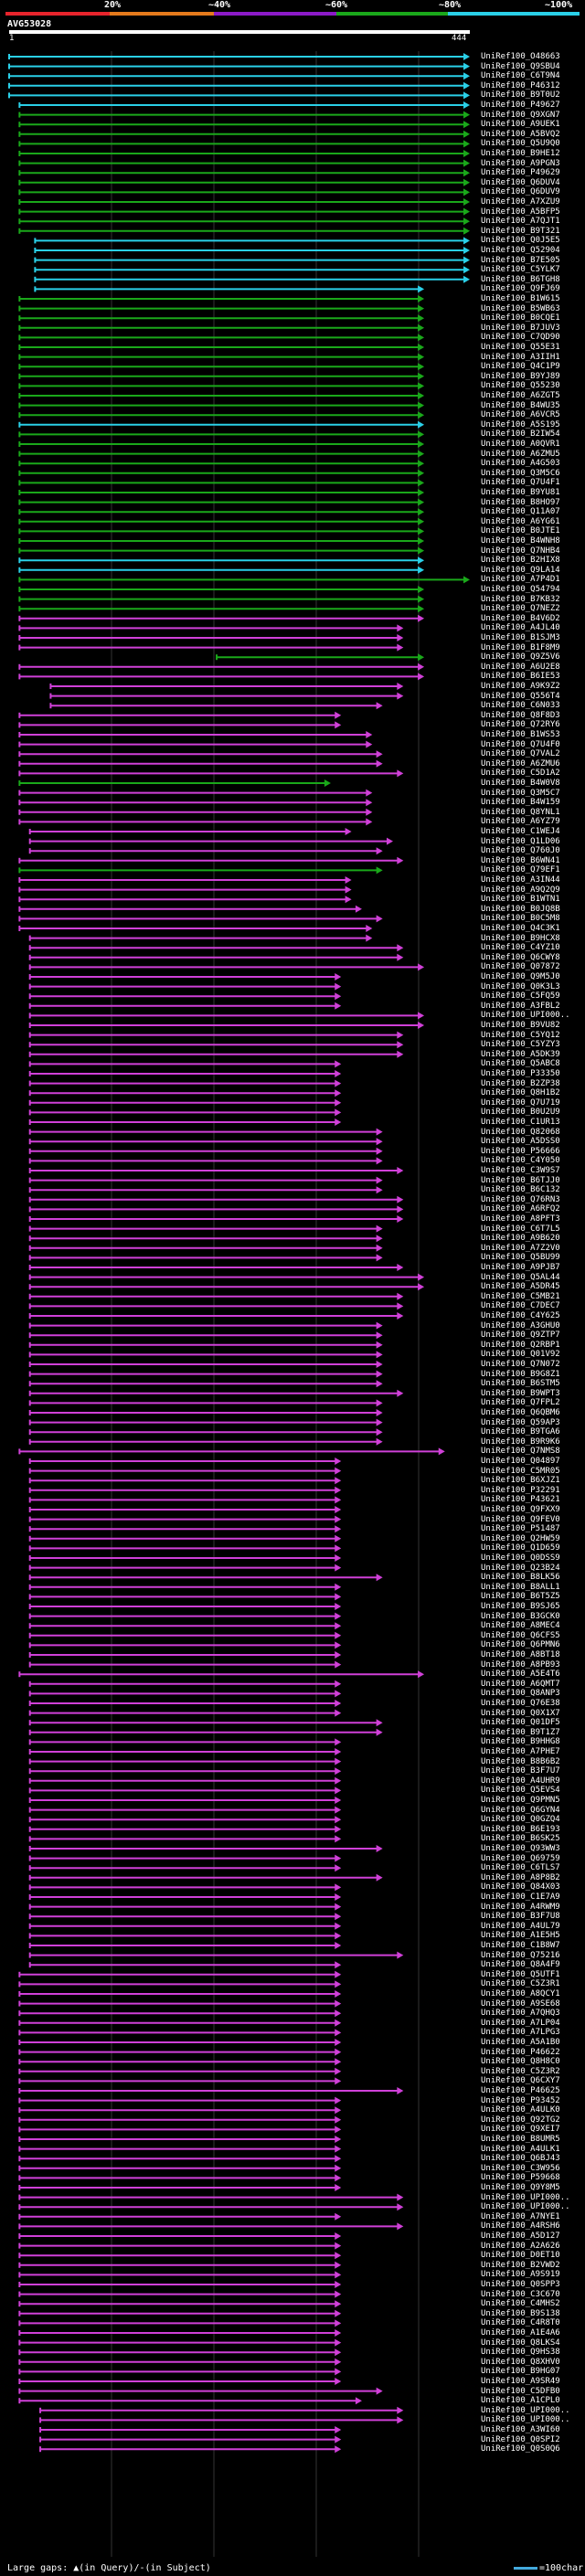  What do you see at coordinates (520, 618) in the screenshot?
I see `hit-accession: UniRef100_B4V6D2` at bounding box center [520, 618].